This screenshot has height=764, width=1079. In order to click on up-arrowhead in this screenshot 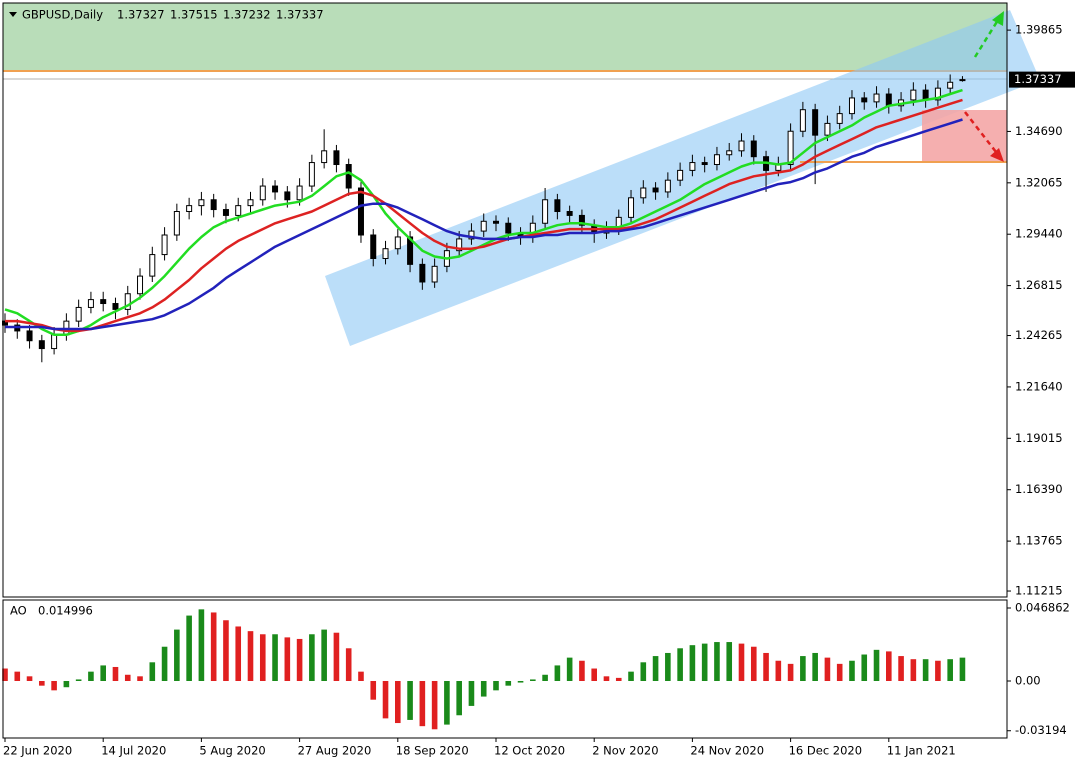, I will do `click(998, 18)`.